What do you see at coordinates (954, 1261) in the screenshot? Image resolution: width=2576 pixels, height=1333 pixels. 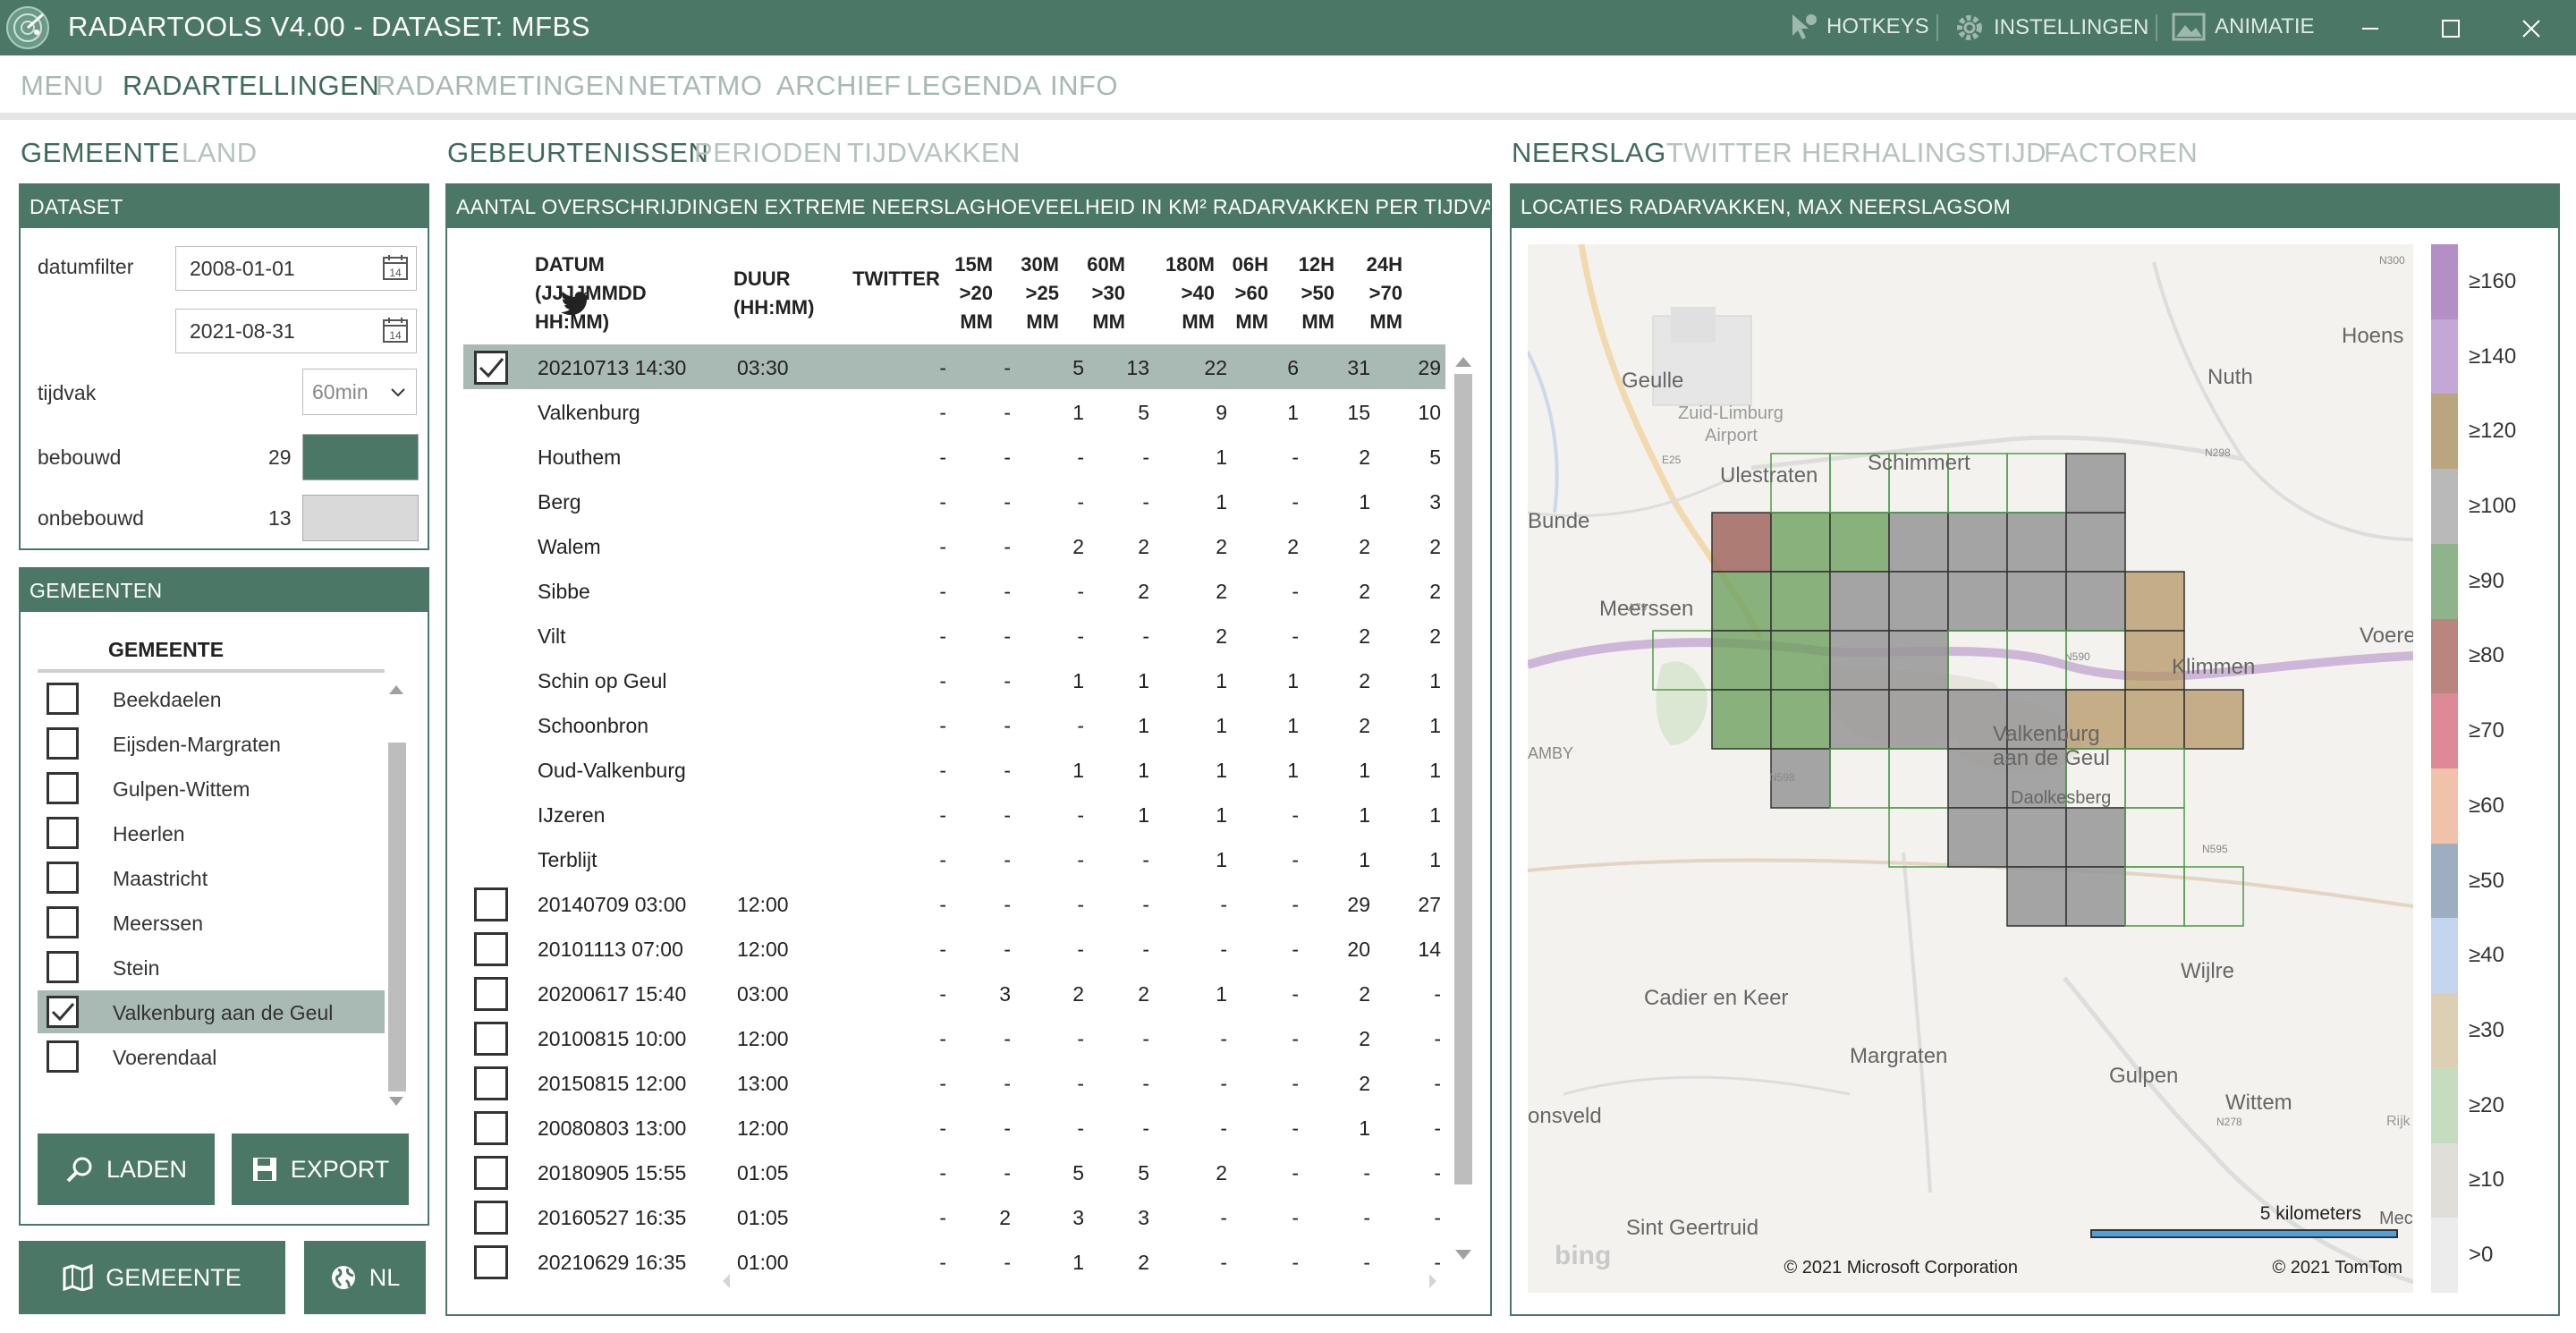 I see `table-row: 20210629 16:35 01:00 - - 1 2 - - - -` at bounding box center [954, 1261].